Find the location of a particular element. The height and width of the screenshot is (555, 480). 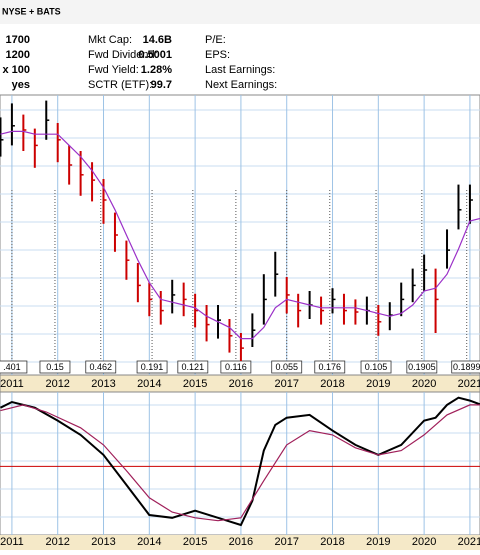

dividend-label: 0.191 is located at coordinates (152, 367).